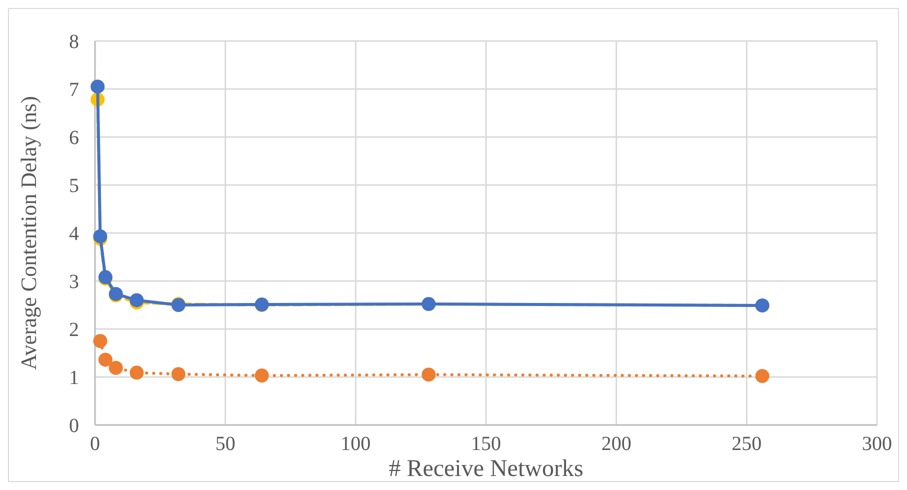 The width and height of the screenshot is (907, 490). What do you see at coordinates (74, 90) in the screenshot?
I see `y-tick-label: 7` at bounding box center [74, 90].